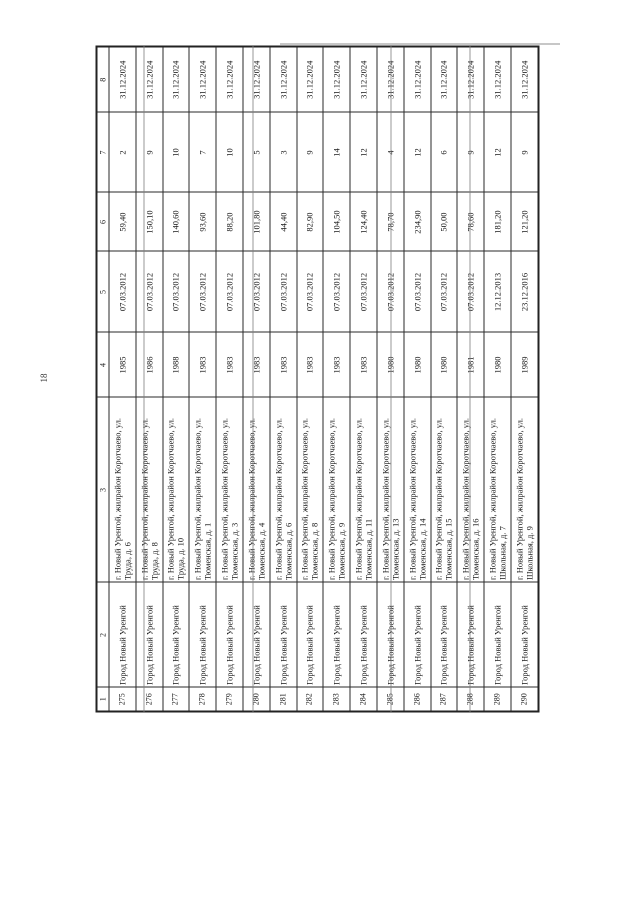 This screenshot has width=640, height=905. I want to click on table-cell: 88,20, so click(229, 221).